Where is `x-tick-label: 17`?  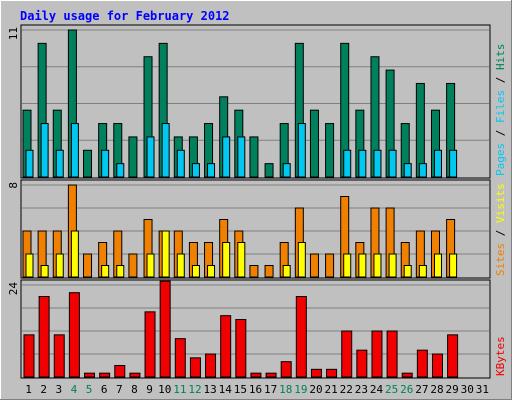 x-tick-label: 17 is located at coordinates (270, 389).